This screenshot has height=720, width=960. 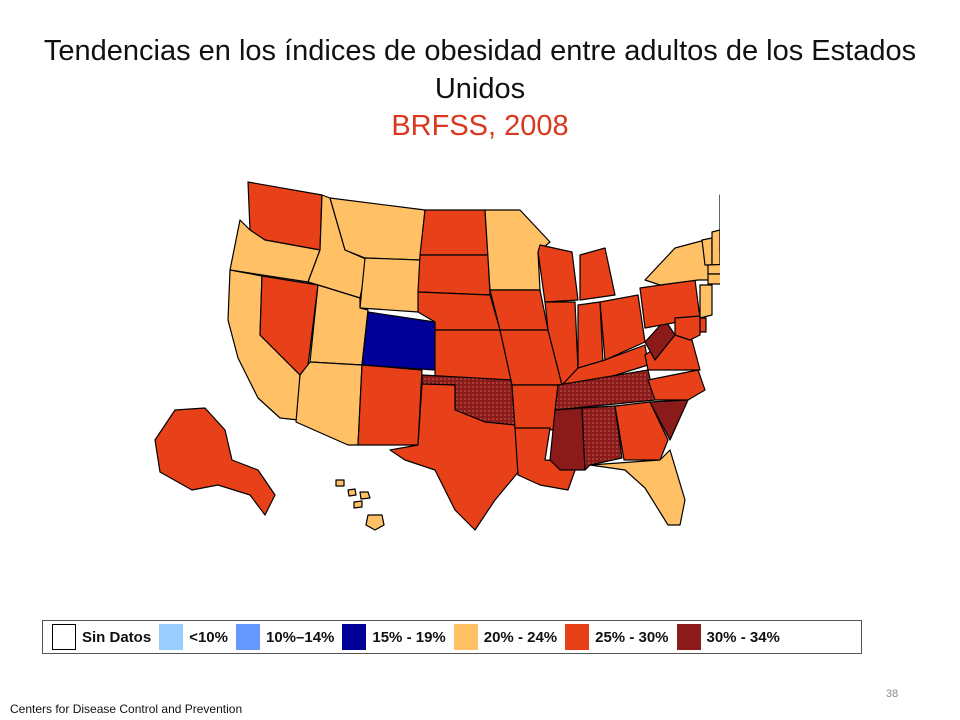 I want to click on page-number: 38, so click(x=892, y=694).